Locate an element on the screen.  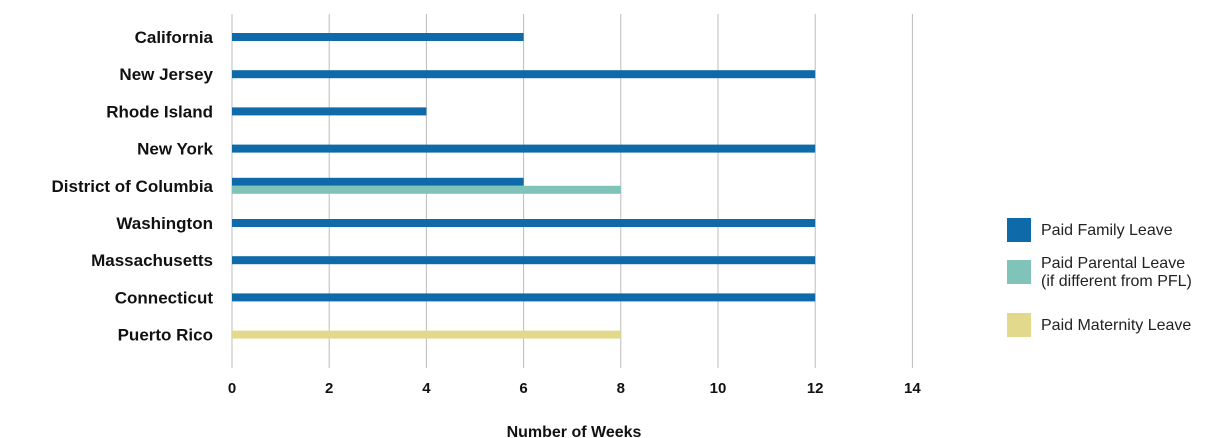
category-label: California is located at coordinates (174, 37).